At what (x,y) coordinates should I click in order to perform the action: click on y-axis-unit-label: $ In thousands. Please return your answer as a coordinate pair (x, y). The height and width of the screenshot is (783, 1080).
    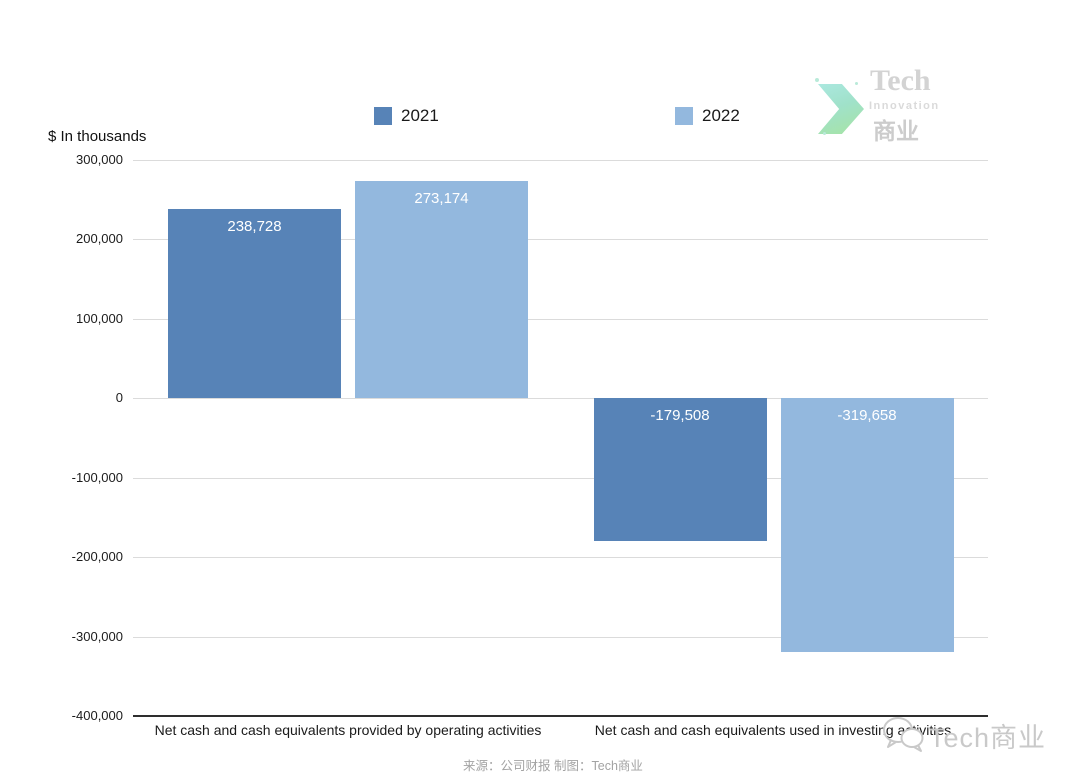
    Looking at the image, I should click on (97, 136).